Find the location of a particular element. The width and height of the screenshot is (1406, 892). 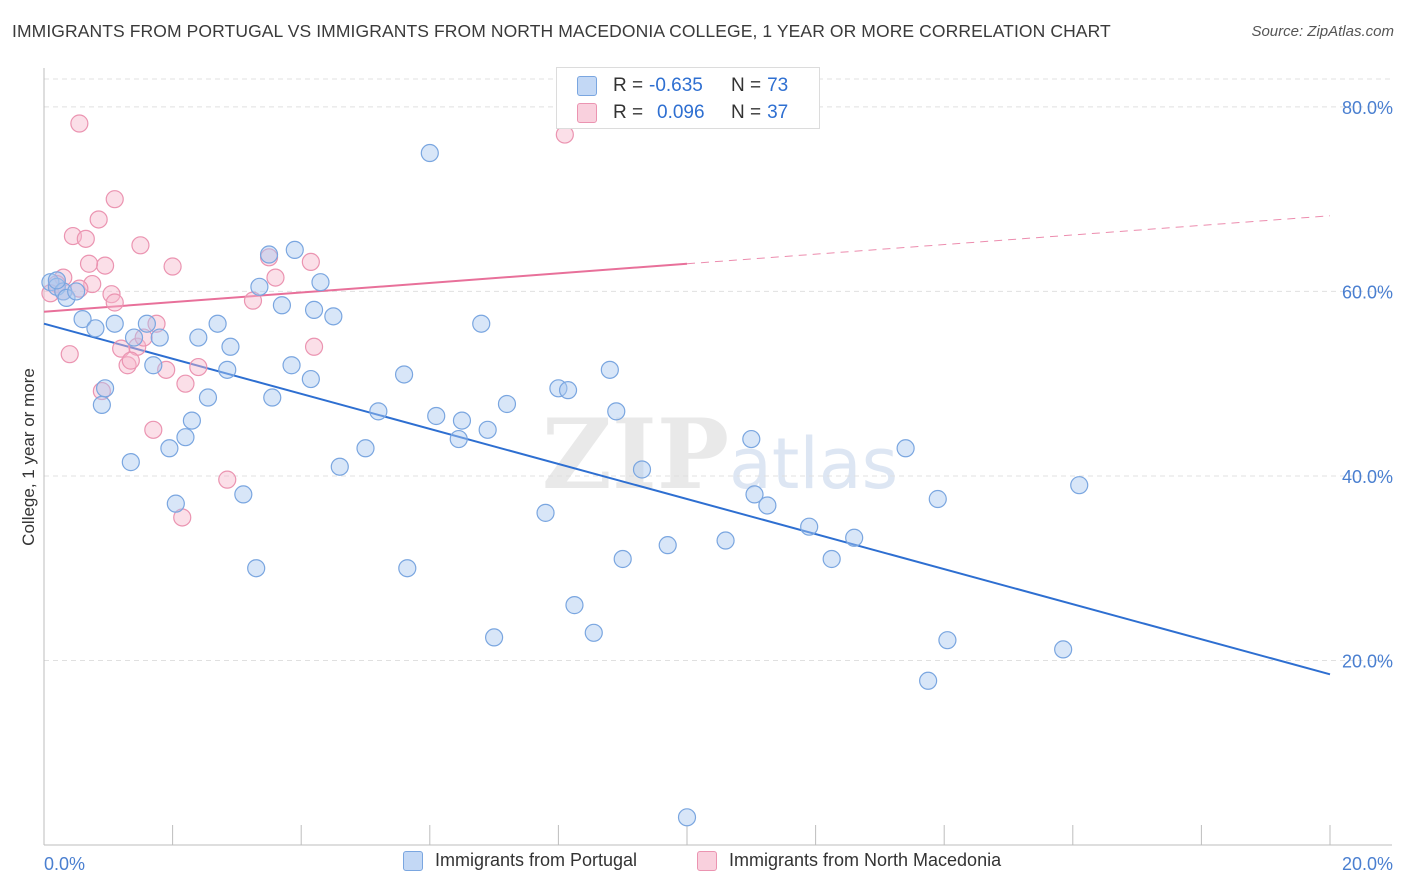

portugal-swatch is located at coordinates (587, 86).